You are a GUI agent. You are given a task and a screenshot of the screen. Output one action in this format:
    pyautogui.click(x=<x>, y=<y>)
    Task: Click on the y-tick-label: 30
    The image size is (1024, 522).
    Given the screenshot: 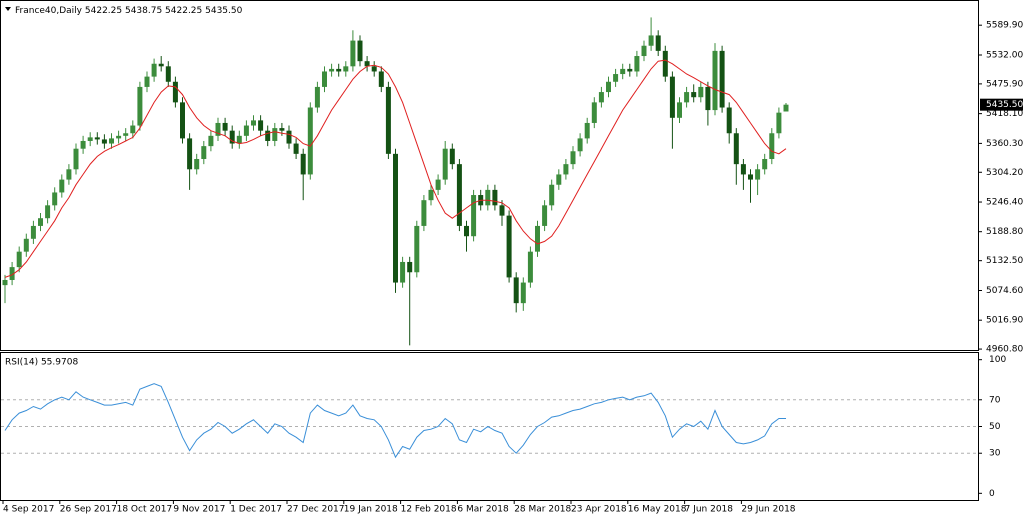 What is the action you would take?
    pyautogui.click(x=995, y=454)
    